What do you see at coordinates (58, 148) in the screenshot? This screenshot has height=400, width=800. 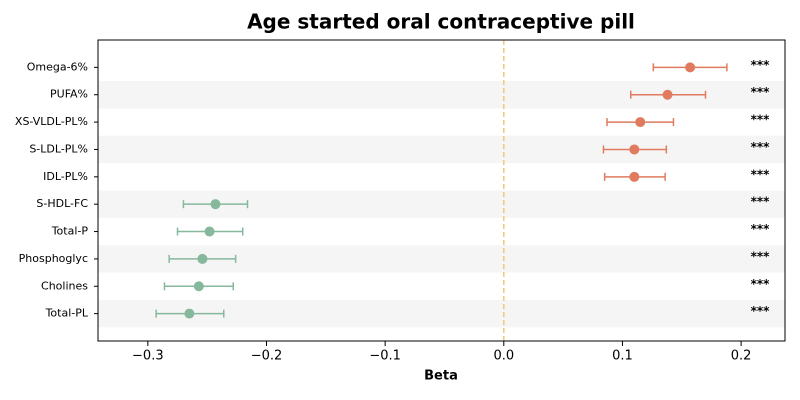 I see `y-tick-label: S-LDL-PL%` at bounding box center [58, 148].